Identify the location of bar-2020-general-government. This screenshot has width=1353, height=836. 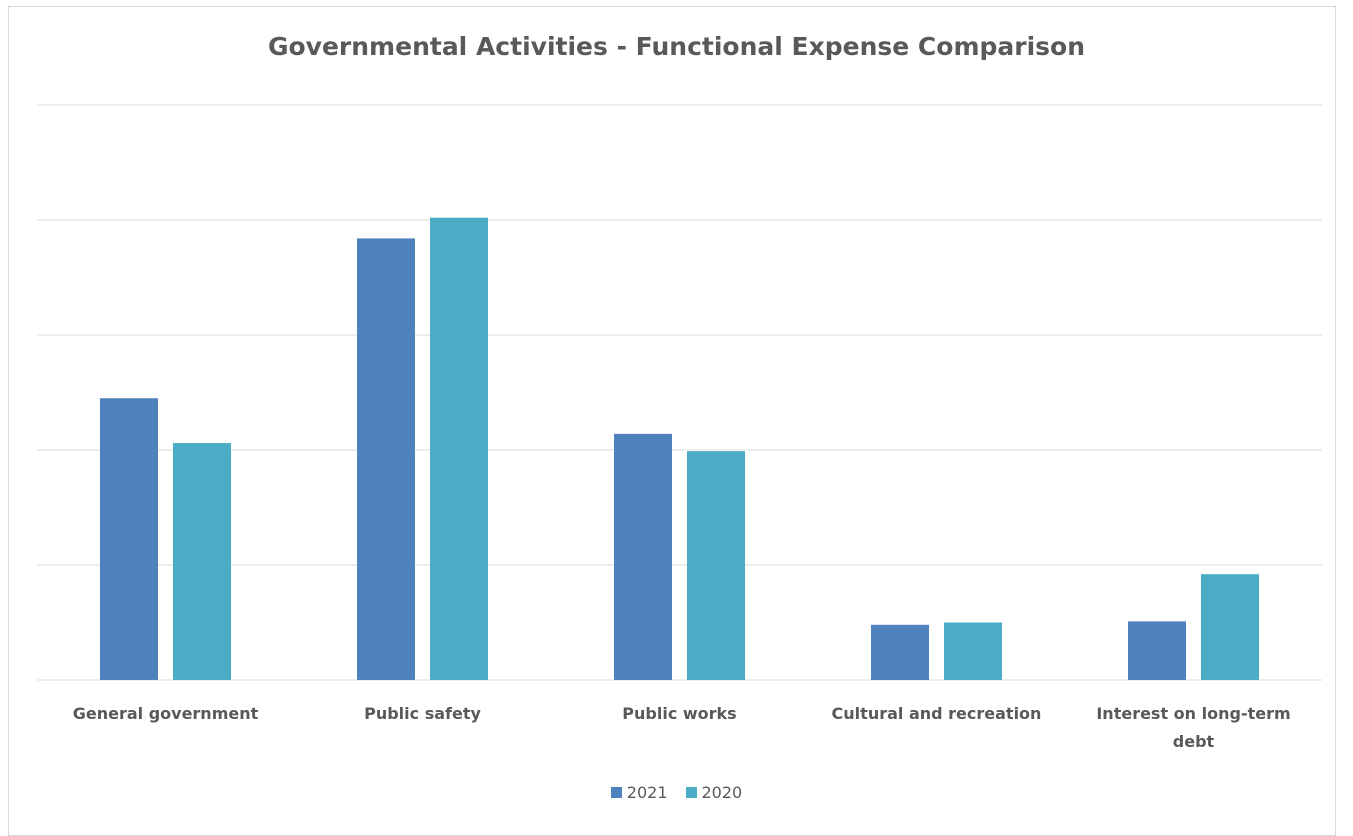
(202, 561).